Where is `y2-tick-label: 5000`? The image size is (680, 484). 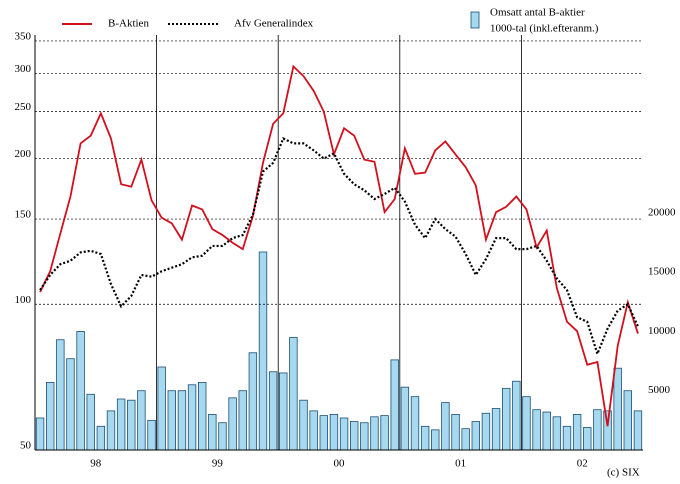 y2-tick-label: 5000 is located at coordinates (659, 390).